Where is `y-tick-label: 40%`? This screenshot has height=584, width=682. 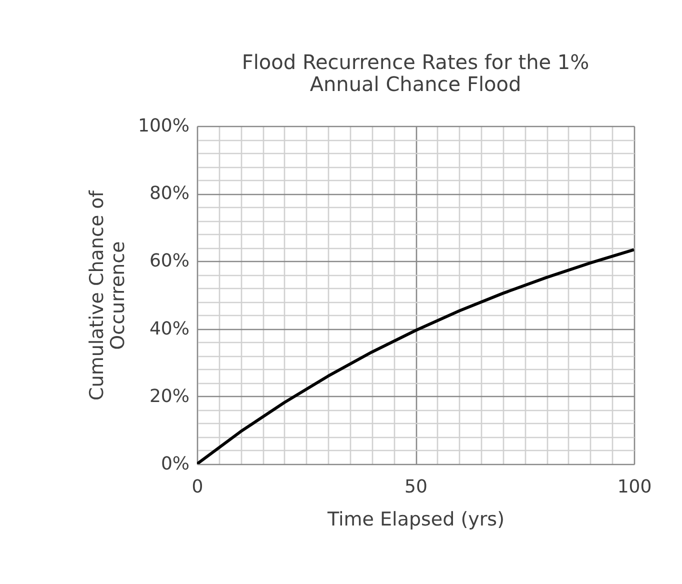 y-tick-label: 40% is located at coordinates (169, 329).